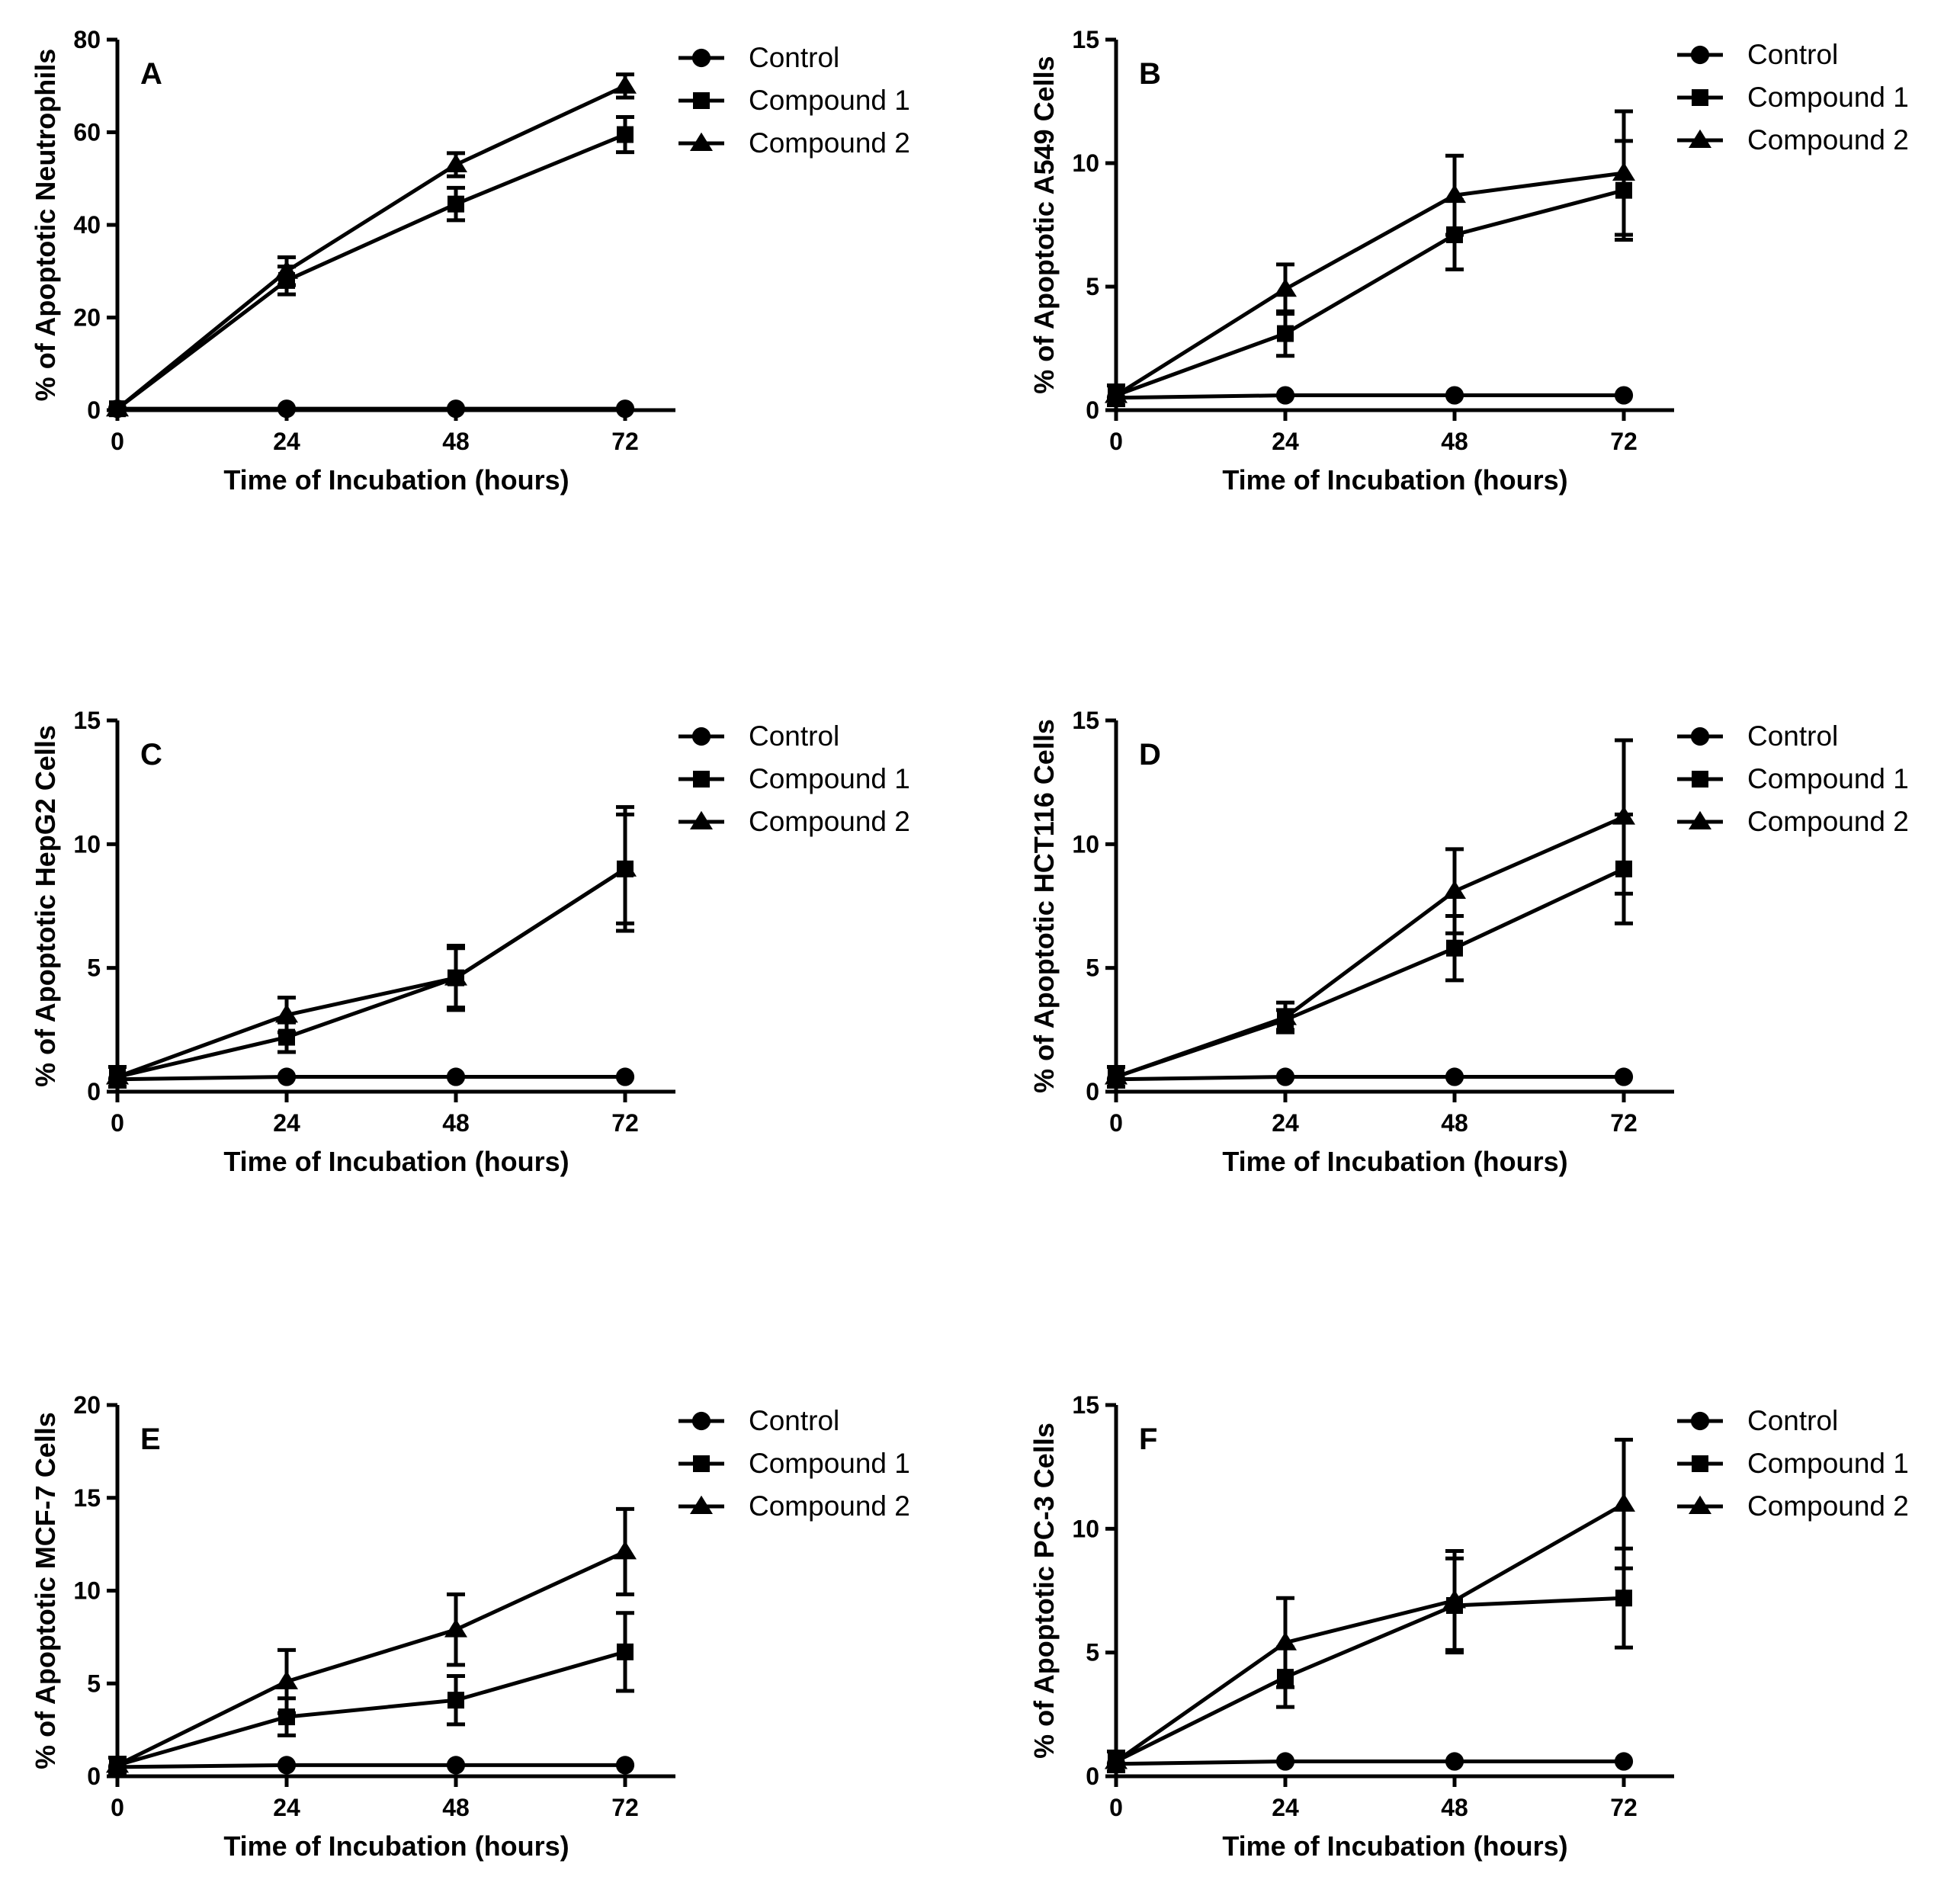 Image resolution: width=1960 pixels, height=1883 pixels. I want to click on legend-label: Control, so click(794, 736).